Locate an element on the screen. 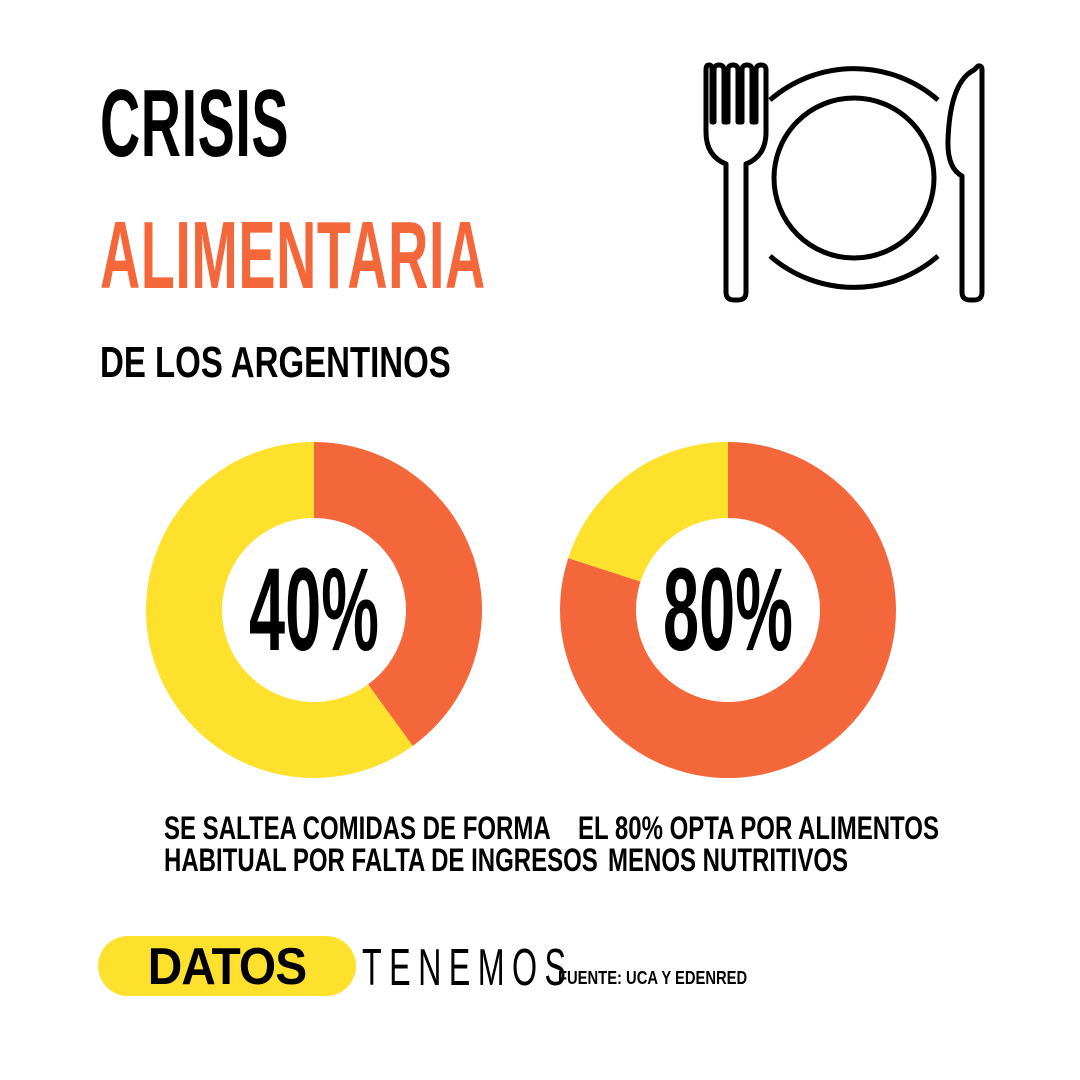 The height and width of the screenshot is (1080, 1080). subtitle: DE LOS ARGENTINOS is located at coordinates (275, 362).